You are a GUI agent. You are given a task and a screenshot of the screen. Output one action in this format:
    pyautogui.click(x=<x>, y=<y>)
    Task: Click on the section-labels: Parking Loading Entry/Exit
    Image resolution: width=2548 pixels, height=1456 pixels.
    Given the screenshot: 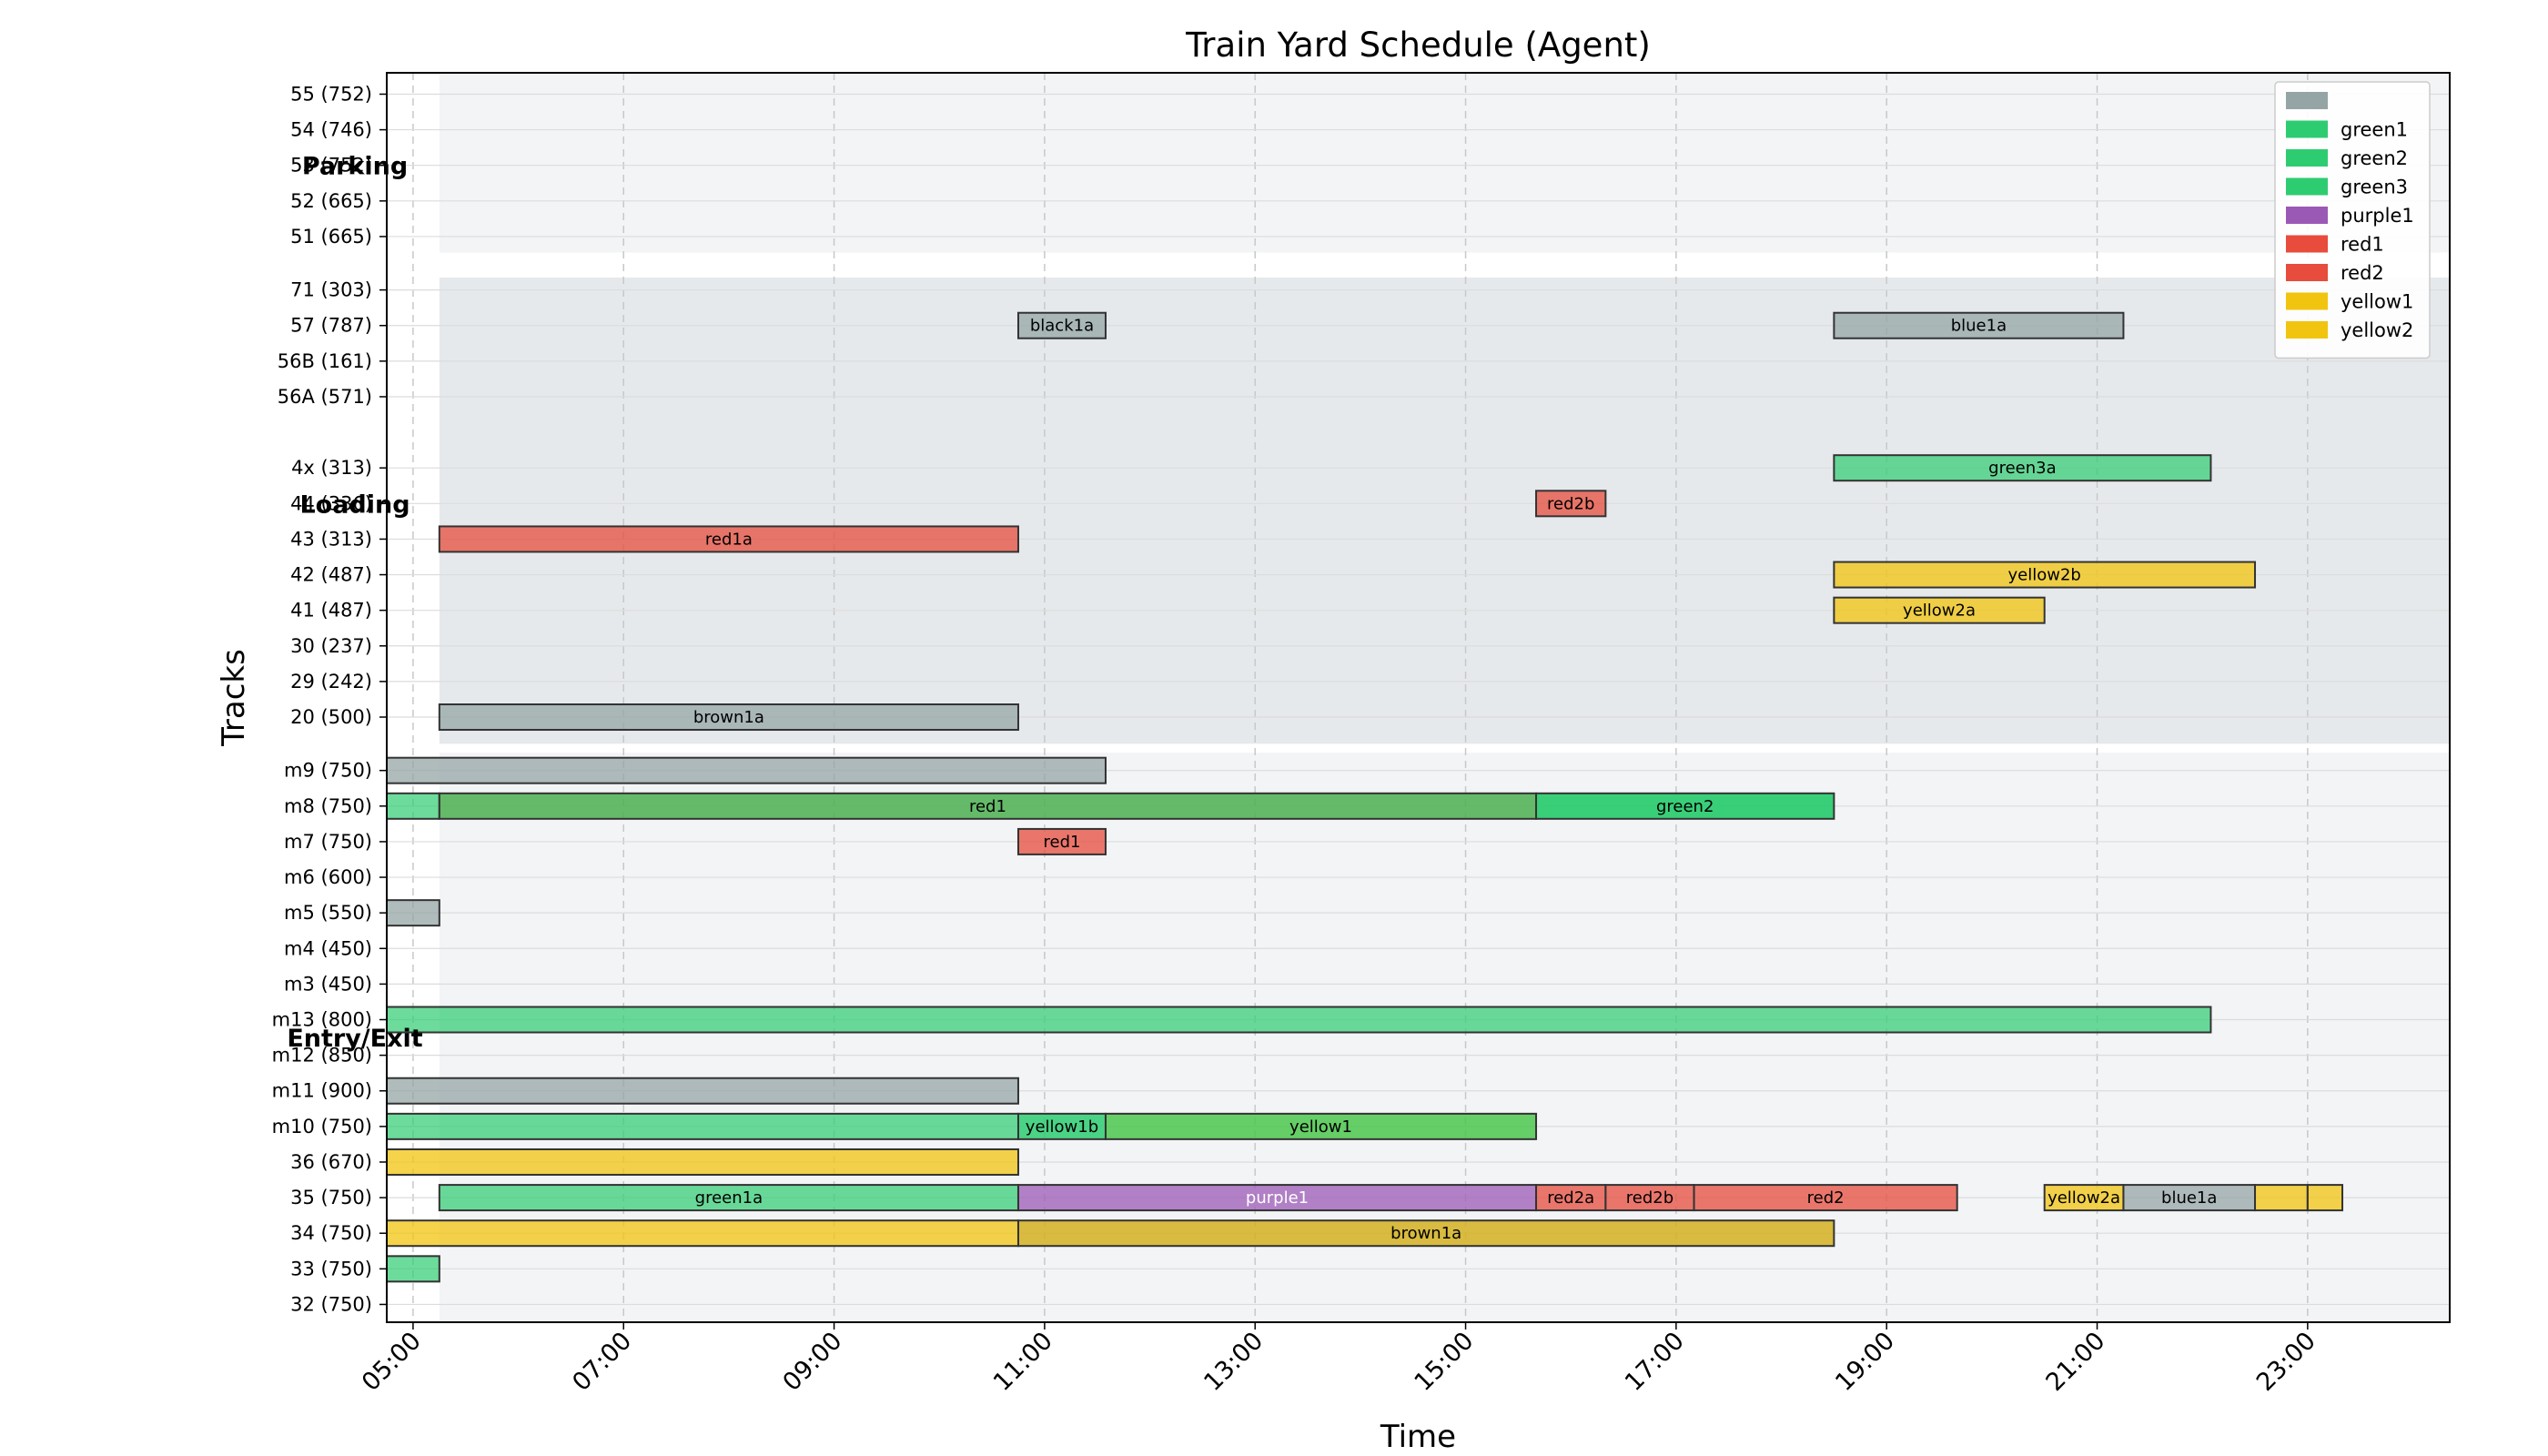 What is the action you would take?
    pyautogui.click(x=355, y=603)
    